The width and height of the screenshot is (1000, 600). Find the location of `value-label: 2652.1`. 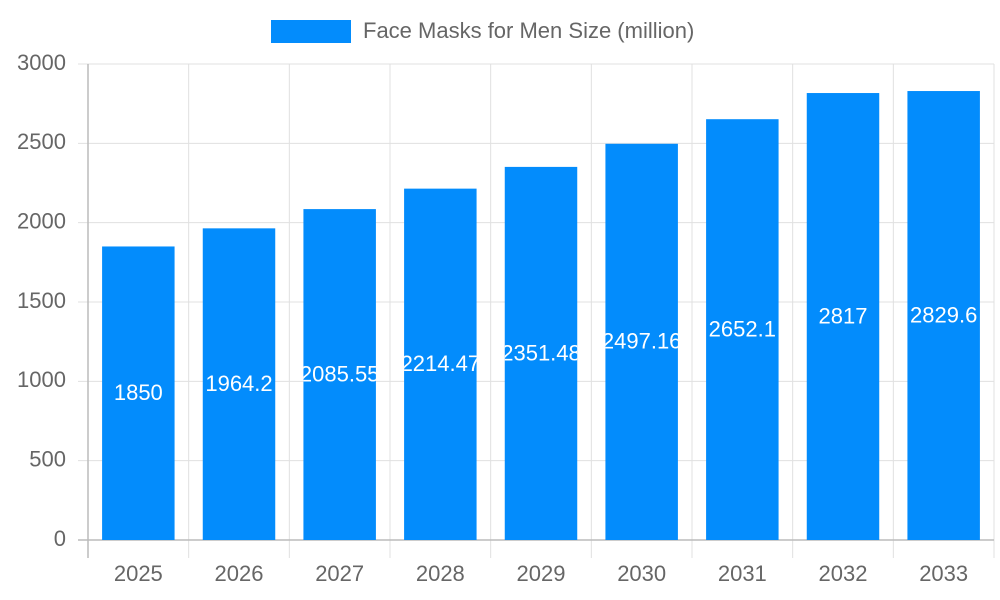

value-label: 2652.1 is located at coordinates (742, 328).